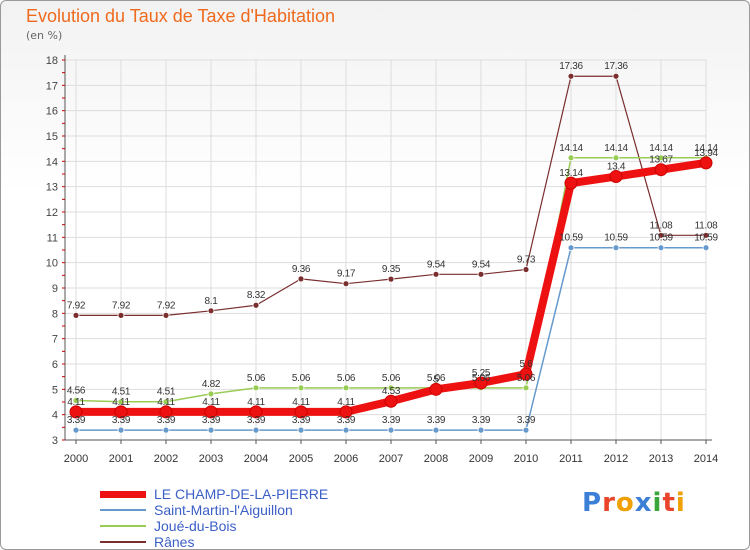 The height and width of the screenshot is (550, 750). Describe the element at coordinates (634, 503) in the screenshot. I see `proxiti-logo: Proxiti` at that location.